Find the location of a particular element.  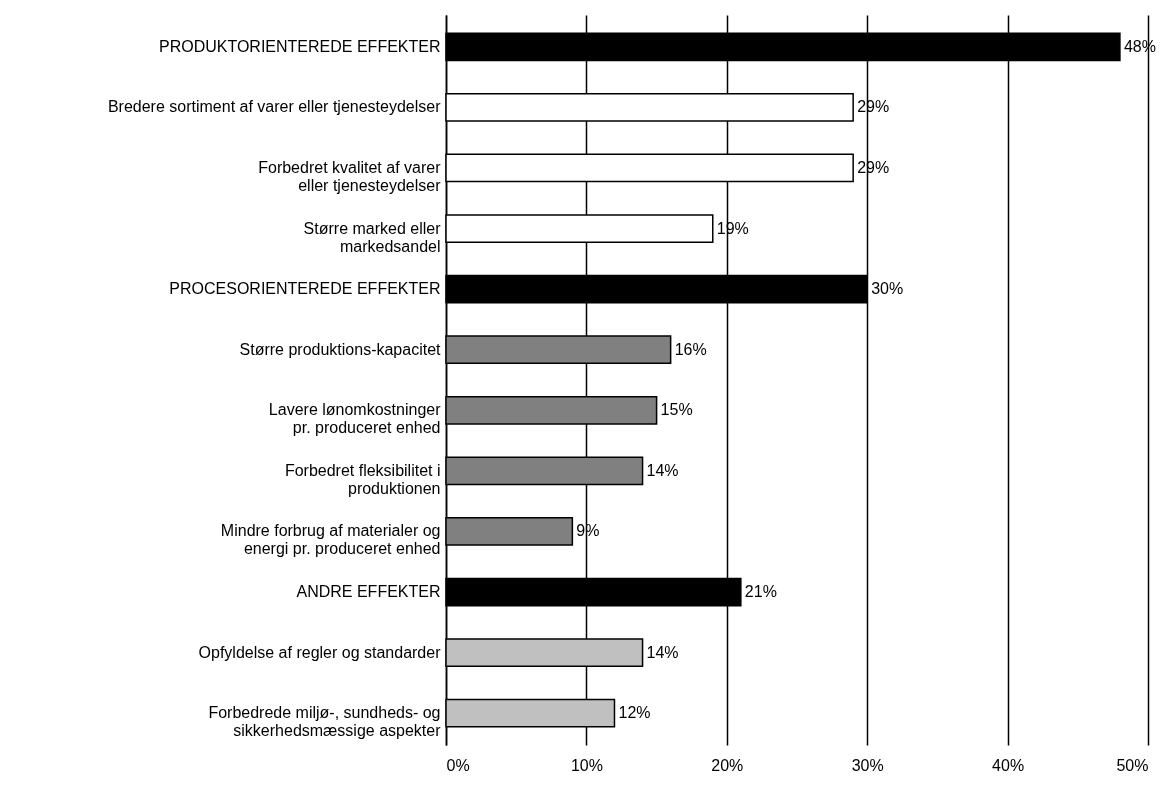

y-tick-label: PROCESORIENTEREDE EFFEKTER is located at coordinates (305, 289).